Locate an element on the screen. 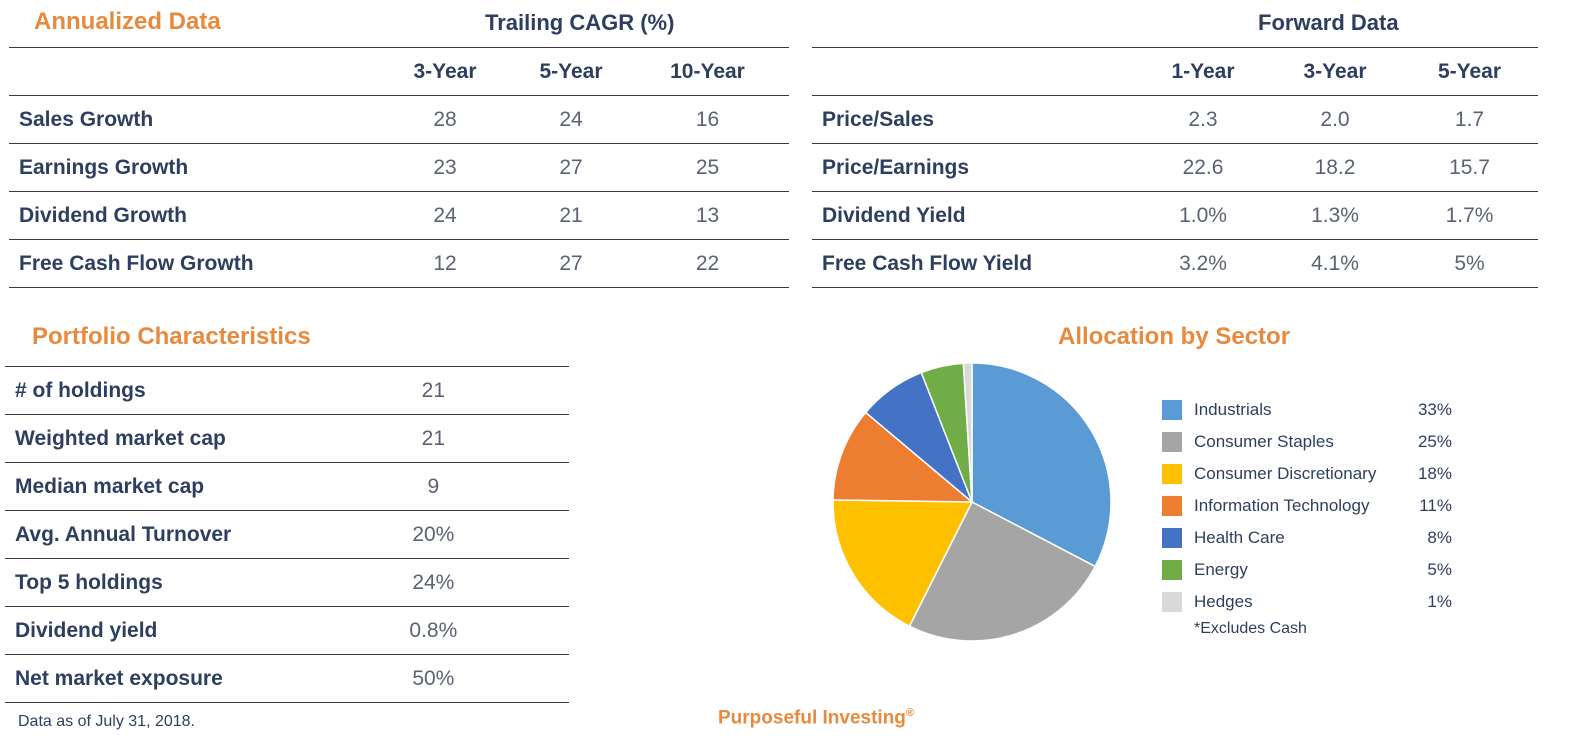 This screenshot has height=754, width=1592. pie-slice-consumer-staples is located at coordinates (1002, 571).